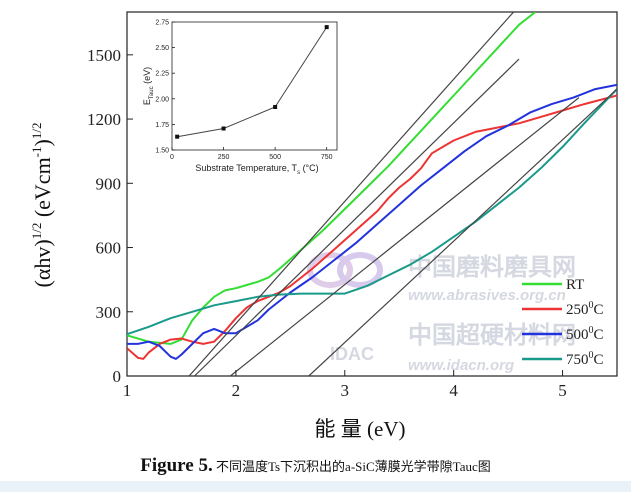  I want to click on inset-plot, so click(252, 82).